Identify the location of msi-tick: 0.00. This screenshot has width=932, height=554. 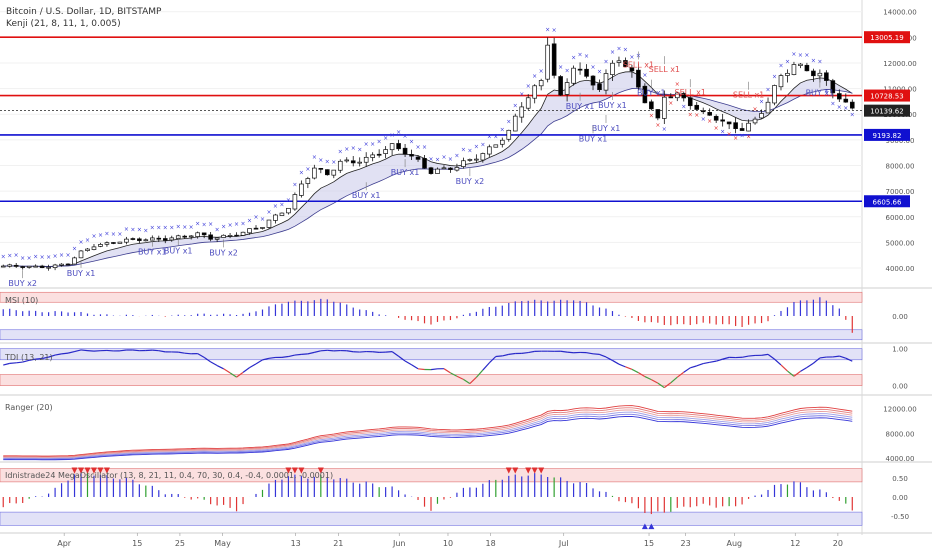
(900, 317).